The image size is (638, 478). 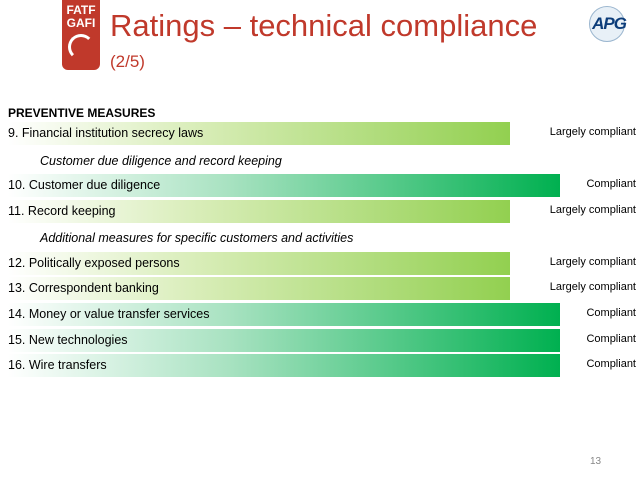 What do you see at coordinates (62, 211) in the screenshot?
I see `recommendation-label: 11. Record keeping` at bounding box center [62, 211].